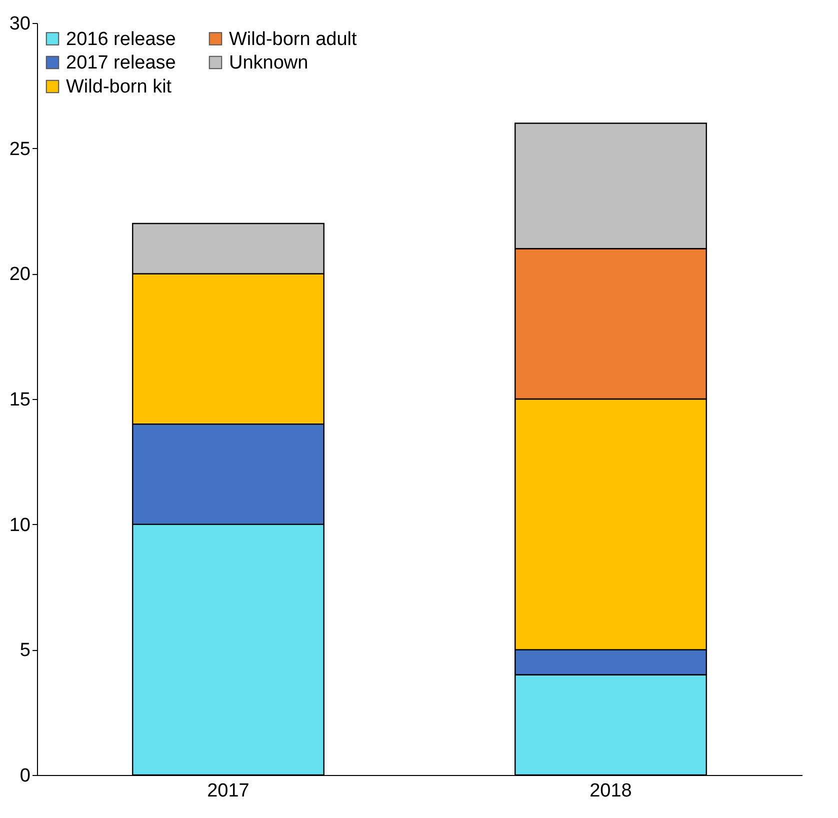  Describe the element at coordinates (19, 275) in the screenshot. I see `y-tick-label: 20` at that location.